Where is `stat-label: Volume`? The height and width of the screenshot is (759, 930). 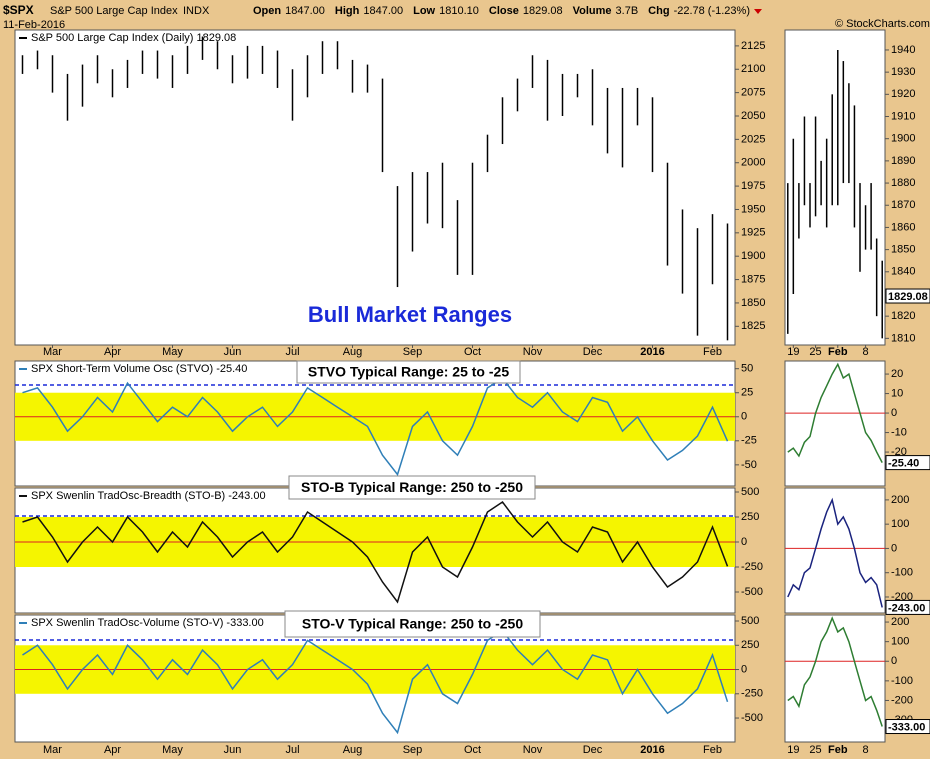 stat-label: Volume is located at coordinates (592, 11).